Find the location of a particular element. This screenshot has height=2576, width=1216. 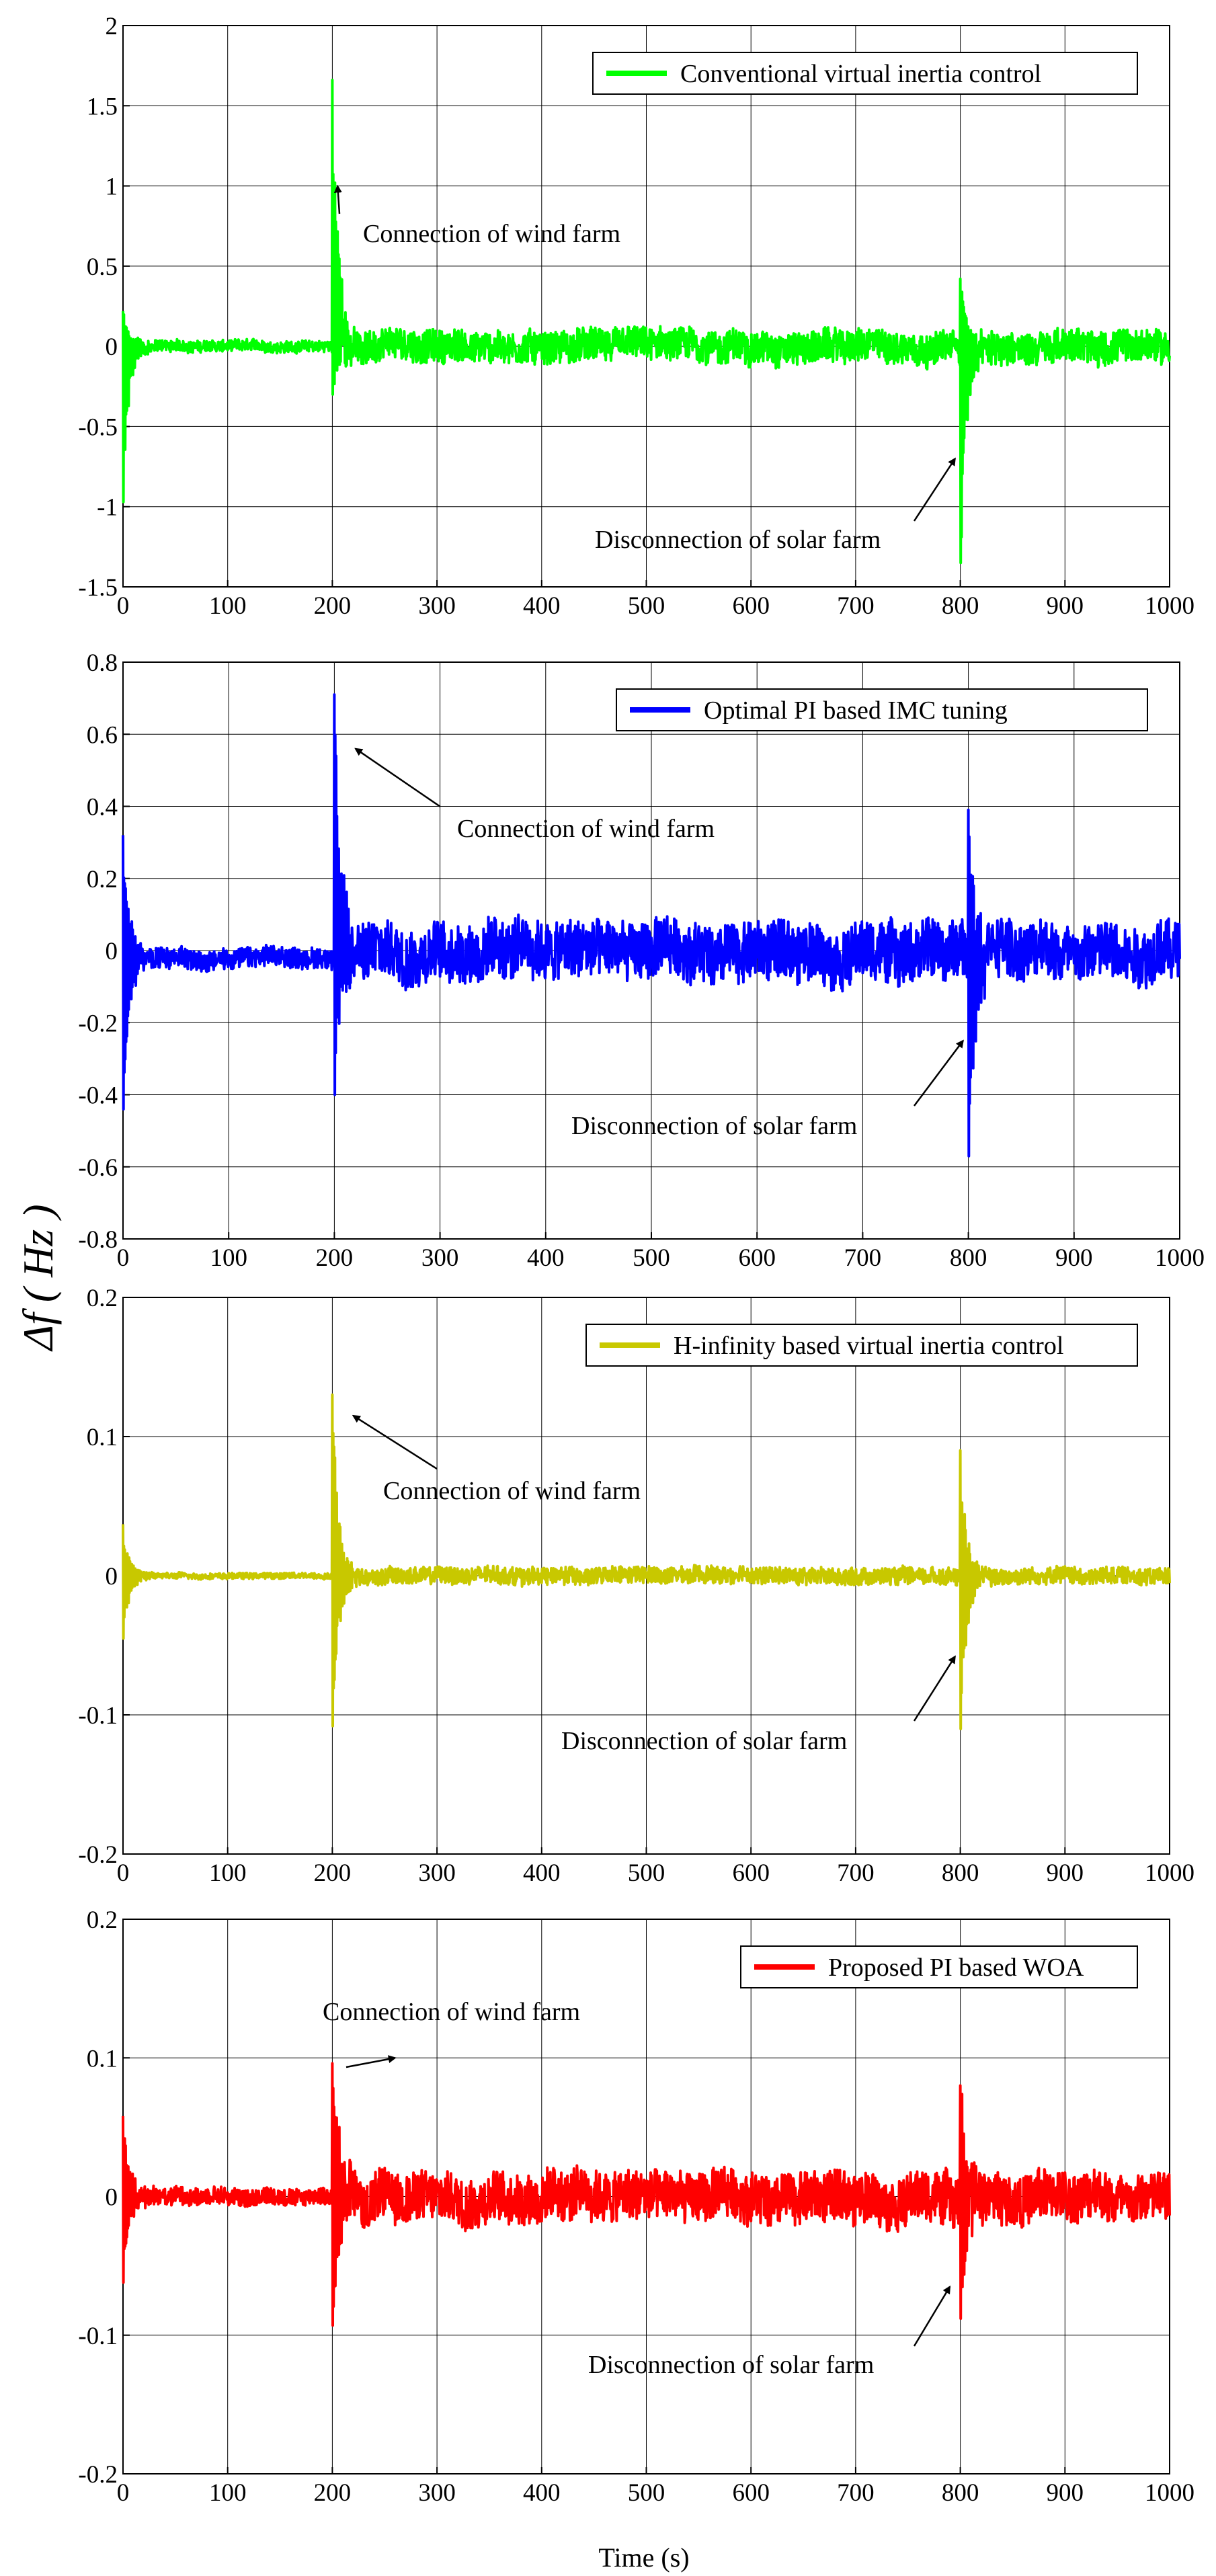

y-tick-label: 0.6 is located at coordinates (103, 735).